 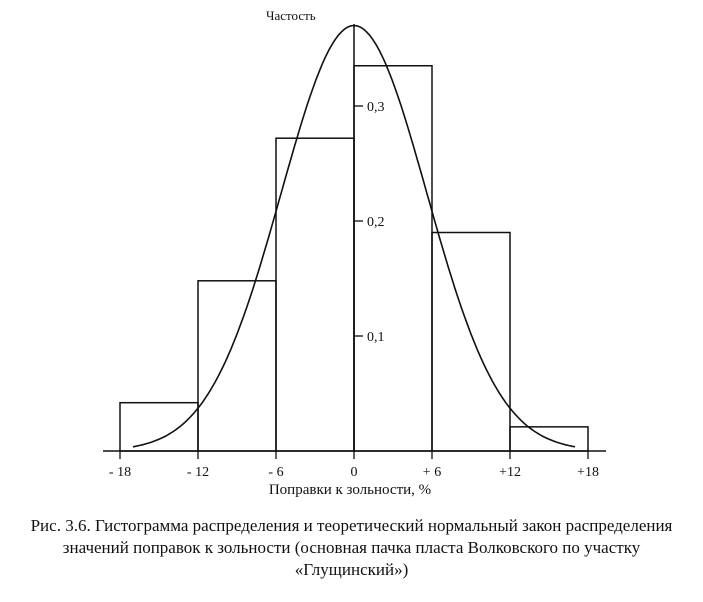 What do you see at coordinates (275, 472) in the screenshot?
I see `x-tick-label: - 6` at bounding box center [275, 472].